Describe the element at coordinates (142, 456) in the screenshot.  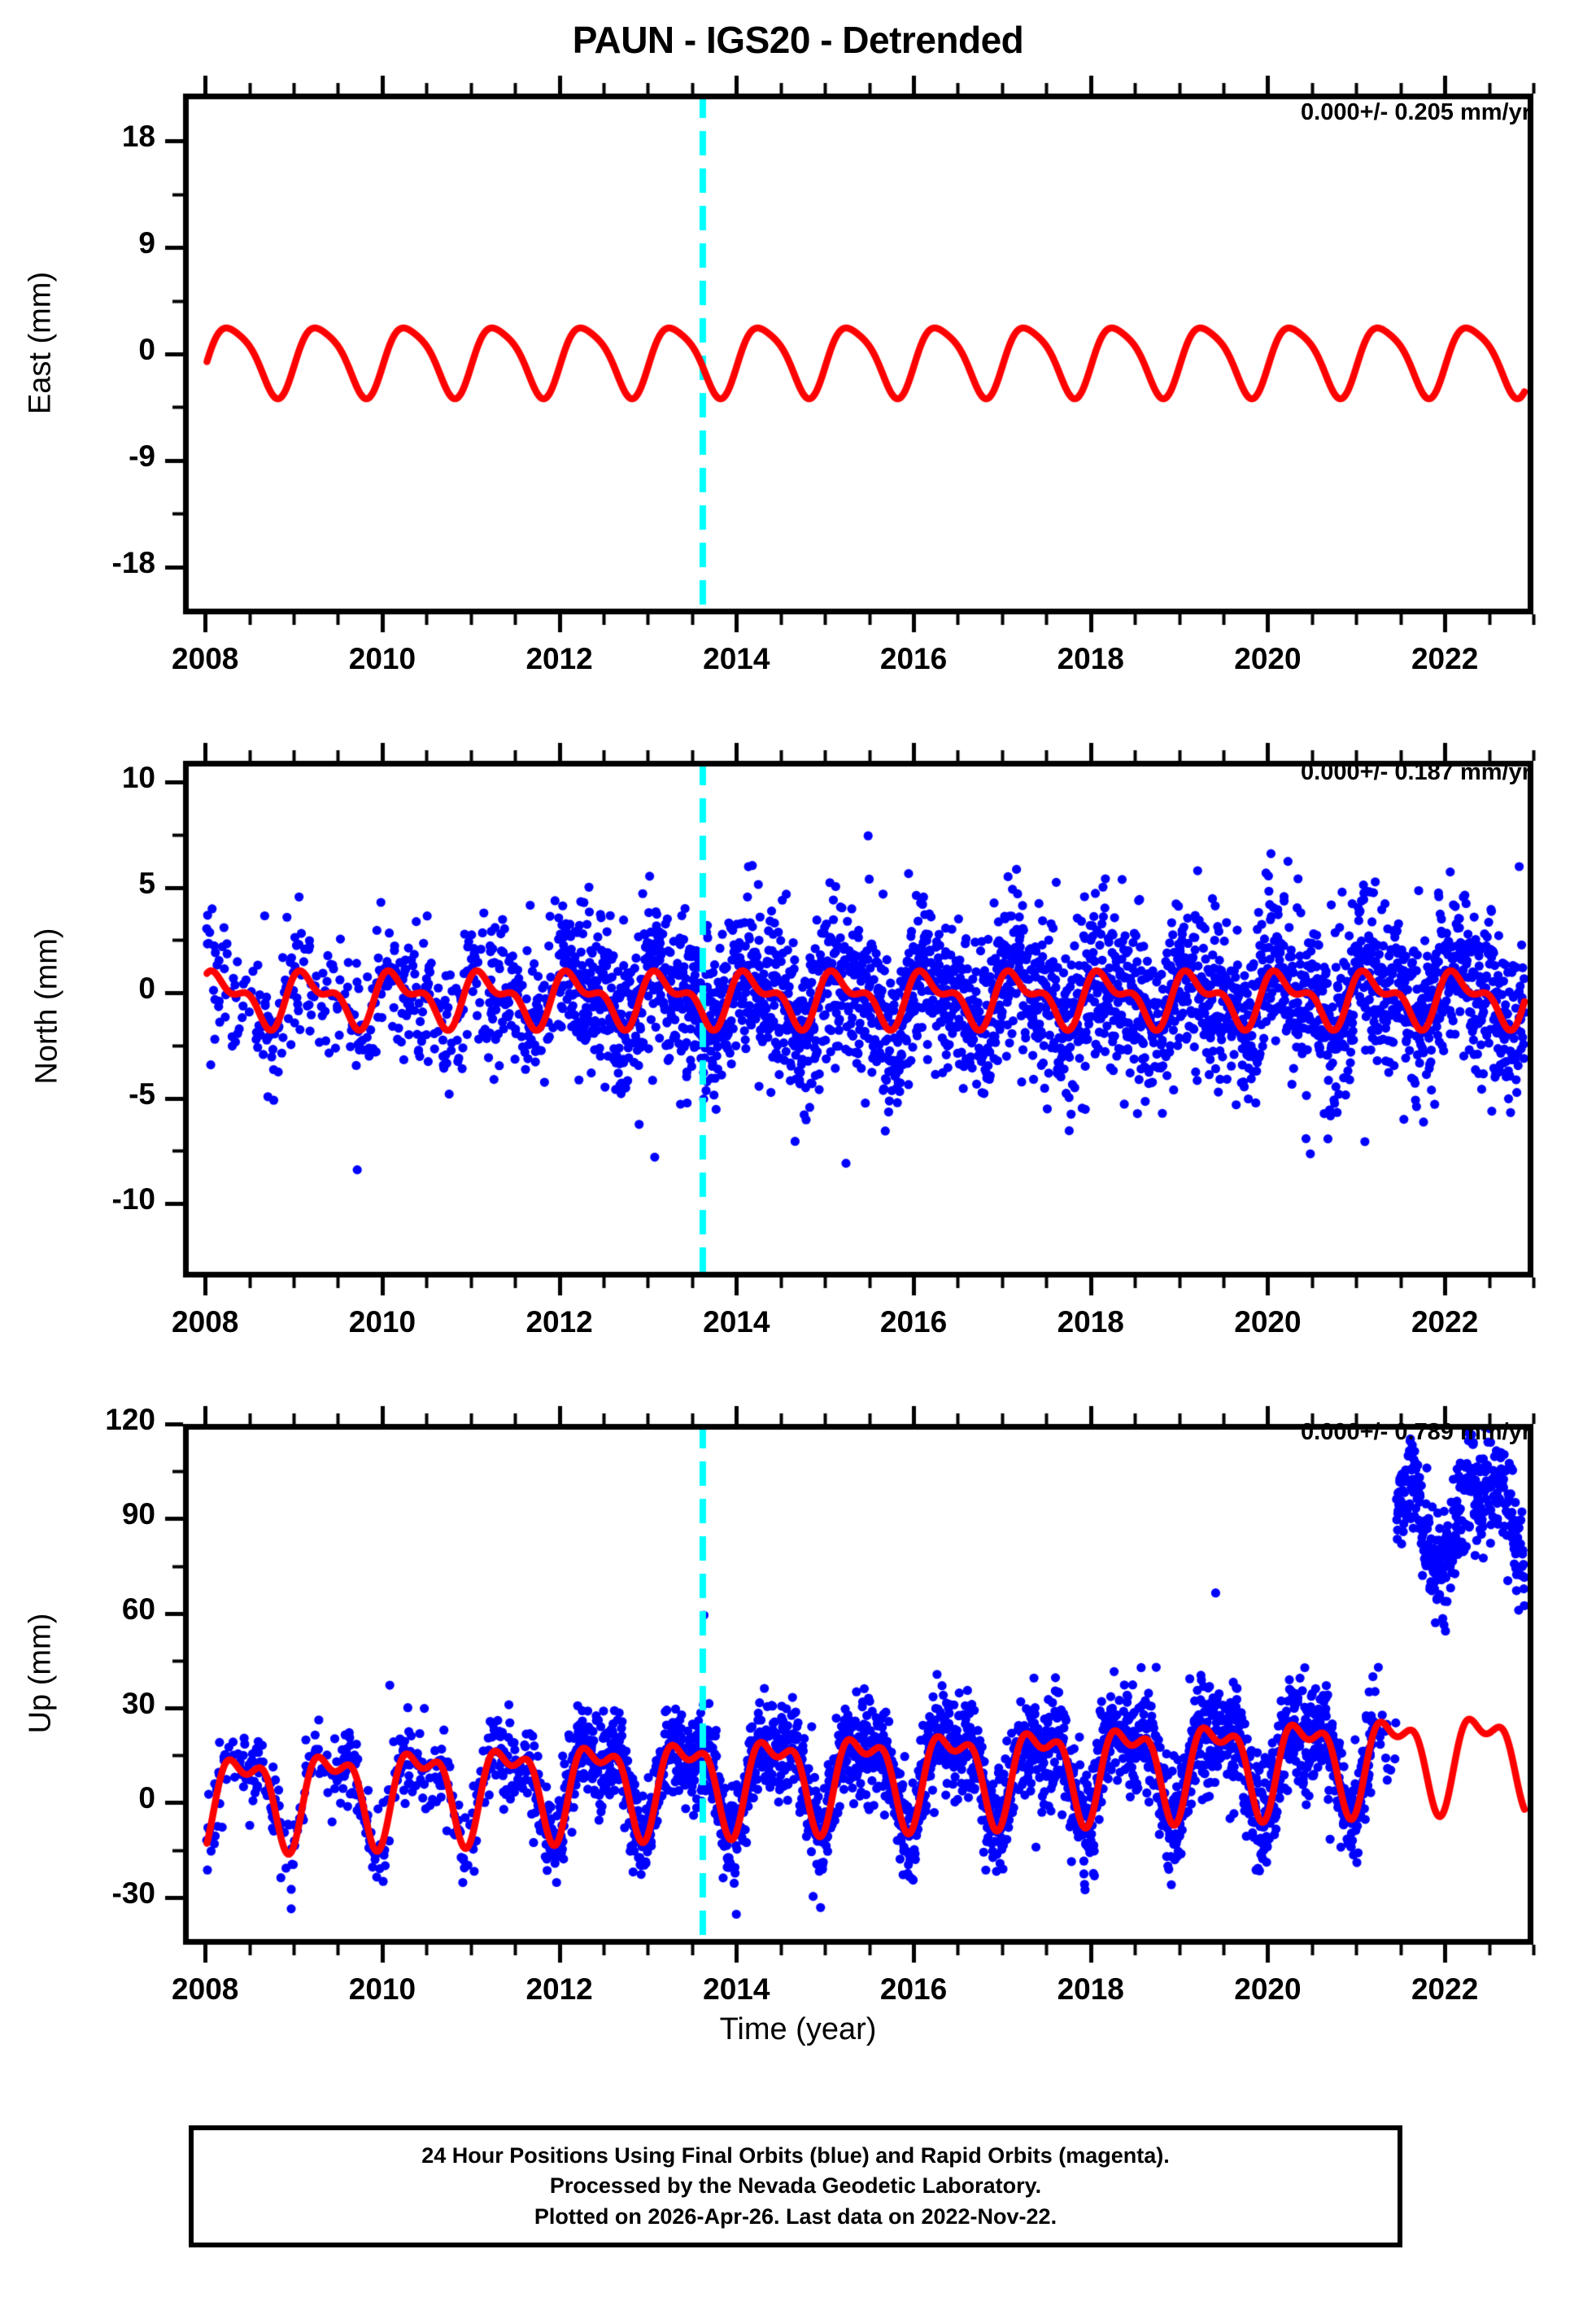
I see `east-ytick-label: -9` at that location.